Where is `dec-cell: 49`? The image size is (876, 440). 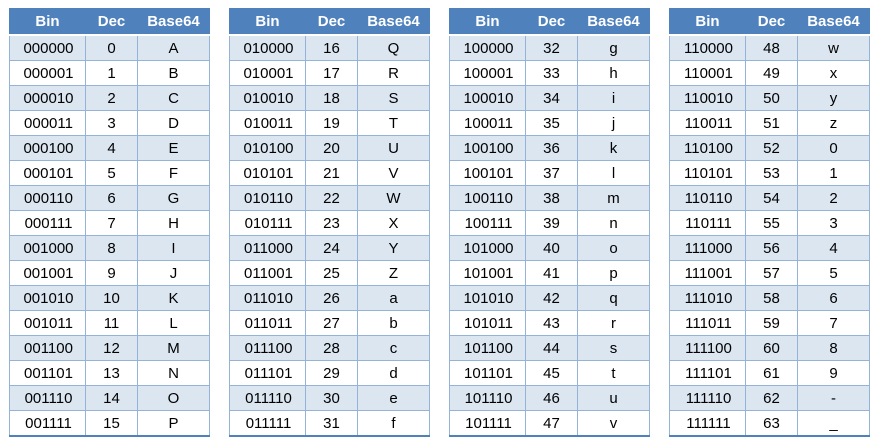 dec-cell: 49 is located at coordinates (771, 73).